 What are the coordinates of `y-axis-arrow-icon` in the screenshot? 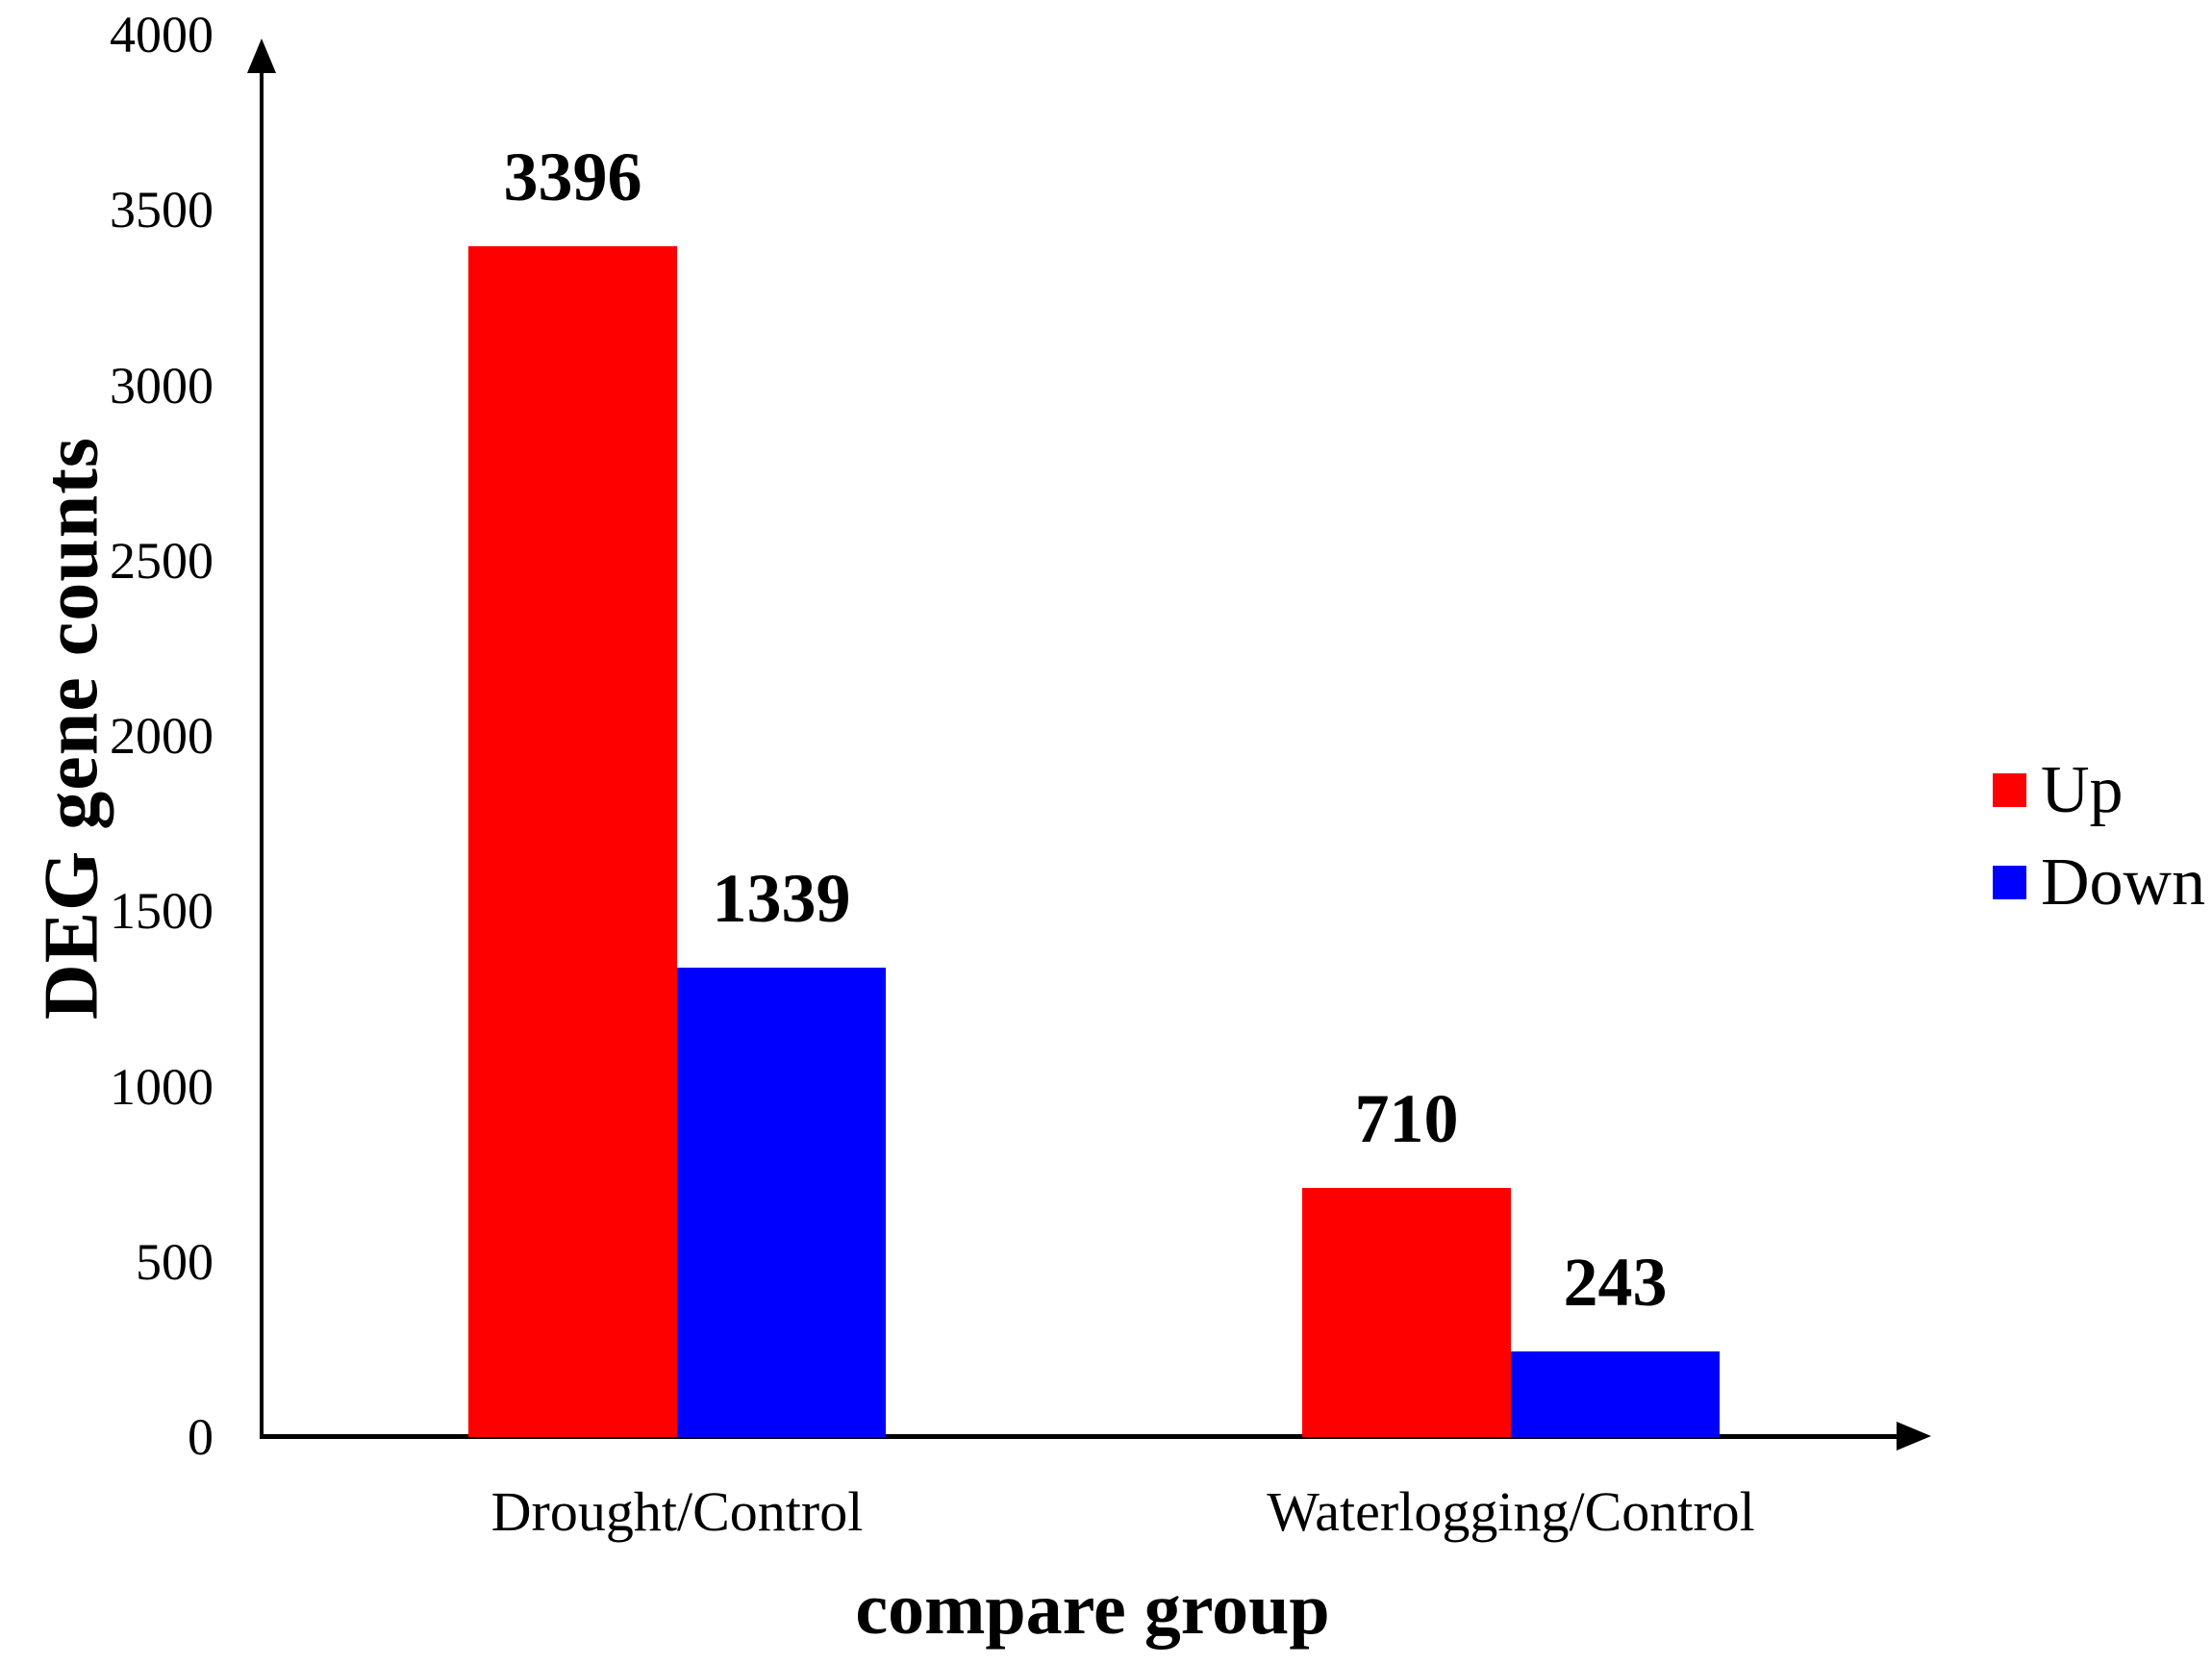 It's located at (261, 55).